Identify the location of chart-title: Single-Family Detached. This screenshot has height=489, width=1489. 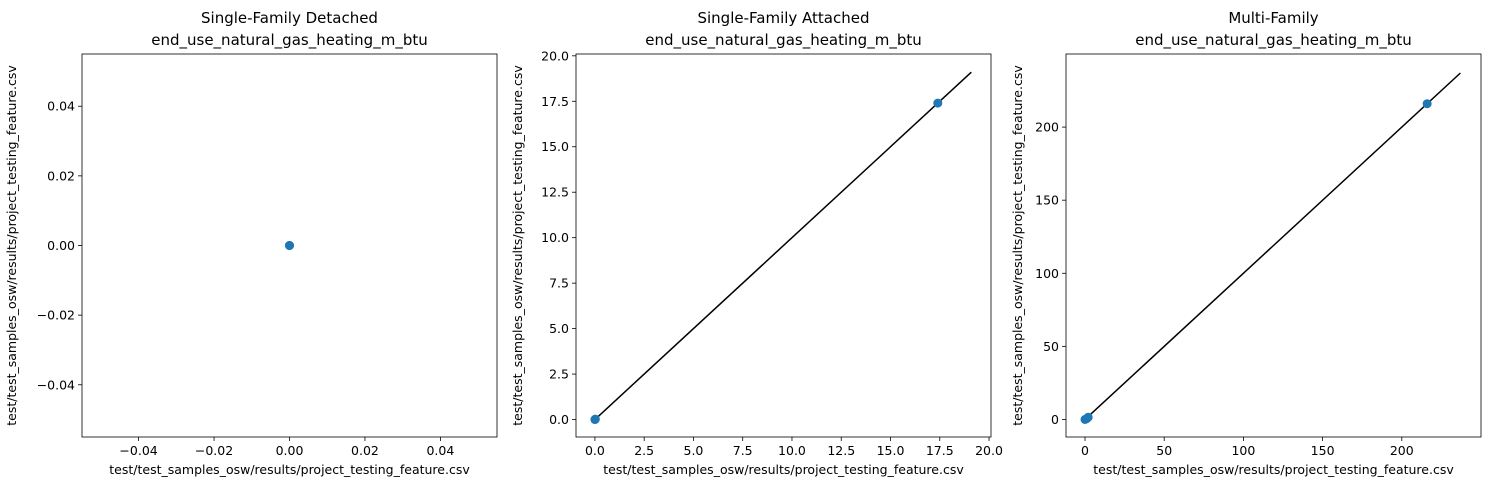
(289, 18).